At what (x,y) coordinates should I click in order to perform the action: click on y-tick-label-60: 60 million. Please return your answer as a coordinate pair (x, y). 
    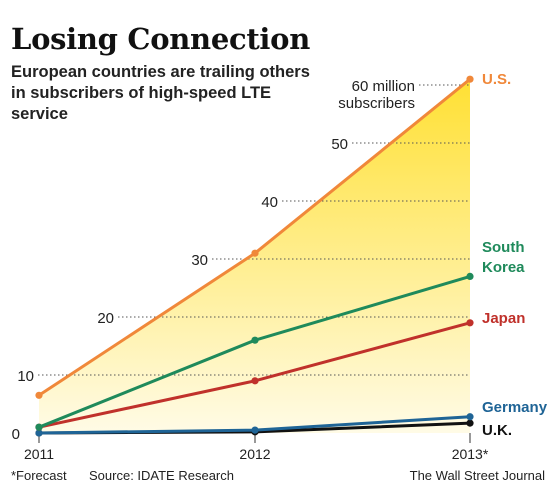
    Looking at the image, I should click on (383, 86).